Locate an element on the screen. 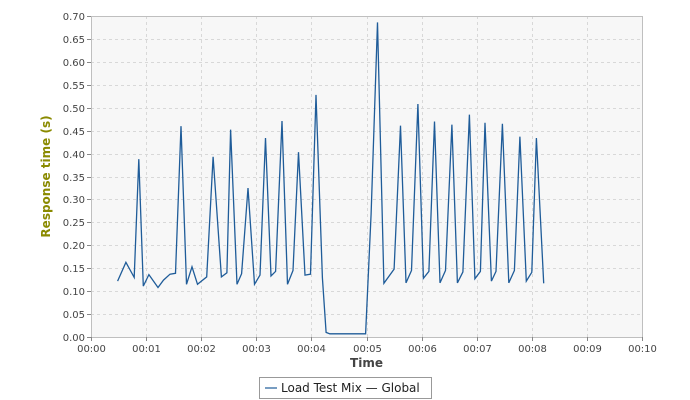  legend: Load Test Mix — Global is located at coordinates (345, 388).